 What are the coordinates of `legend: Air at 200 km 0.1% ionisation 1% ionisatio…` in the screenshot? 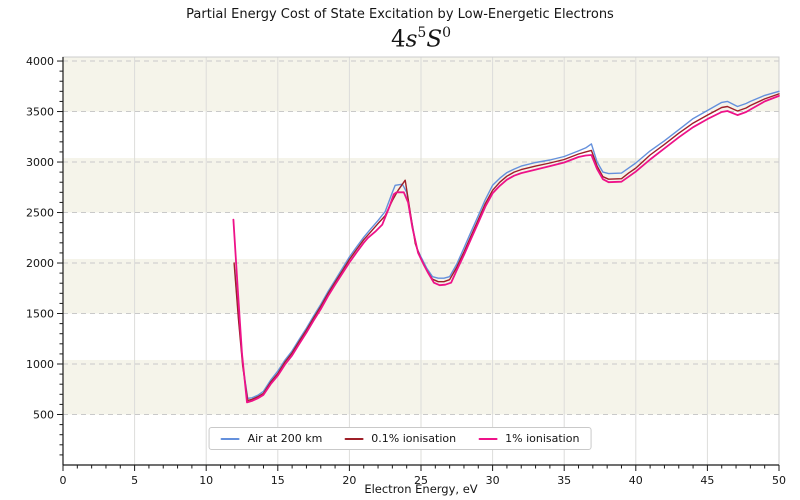 It's located at (400, 438).